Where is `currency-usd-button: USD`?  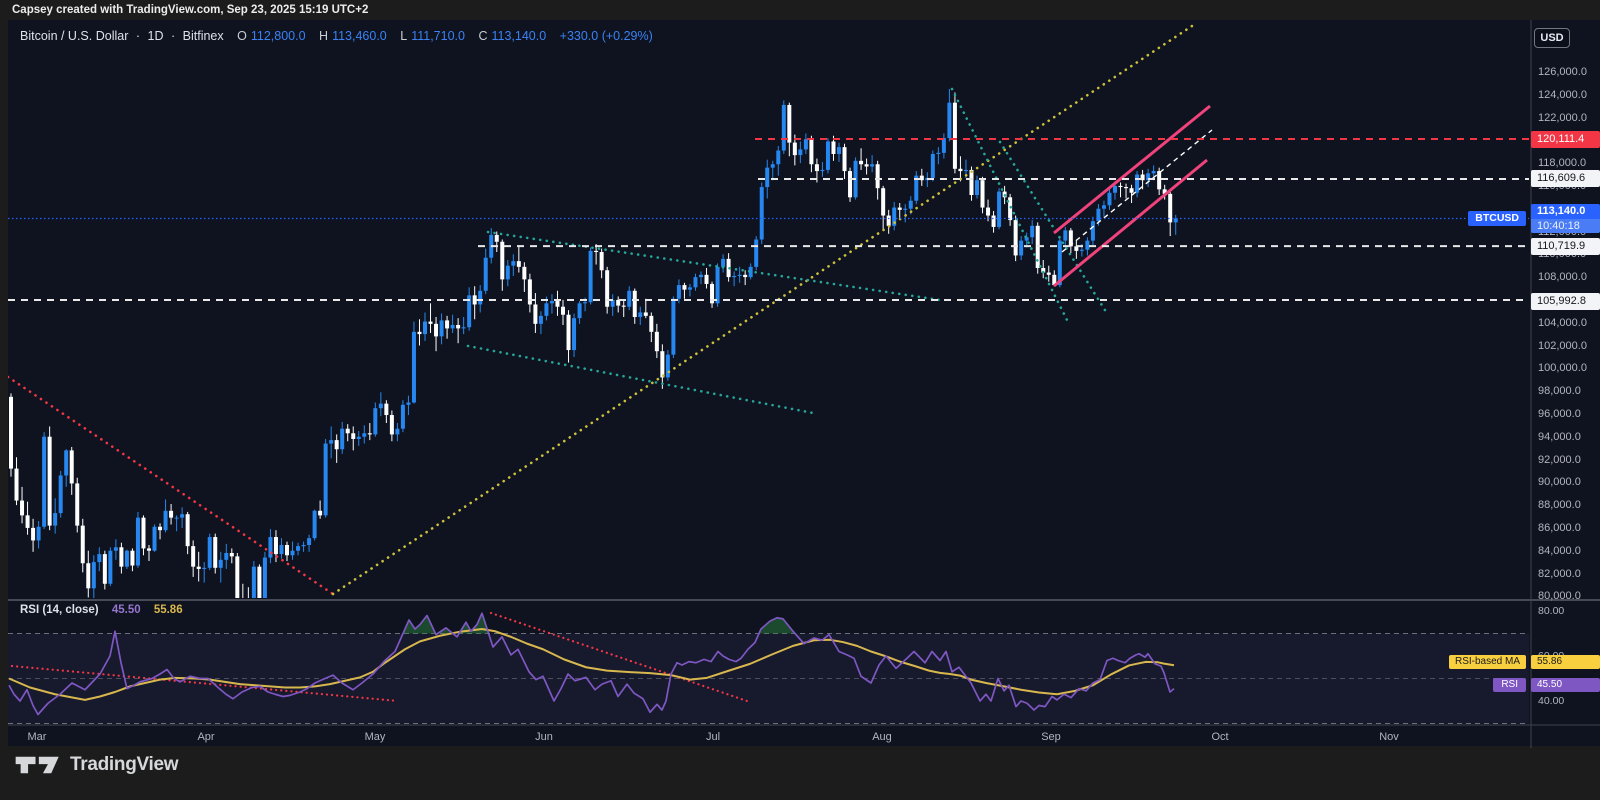
currency-usd-button: USD is located at coordinates (1552, 38).